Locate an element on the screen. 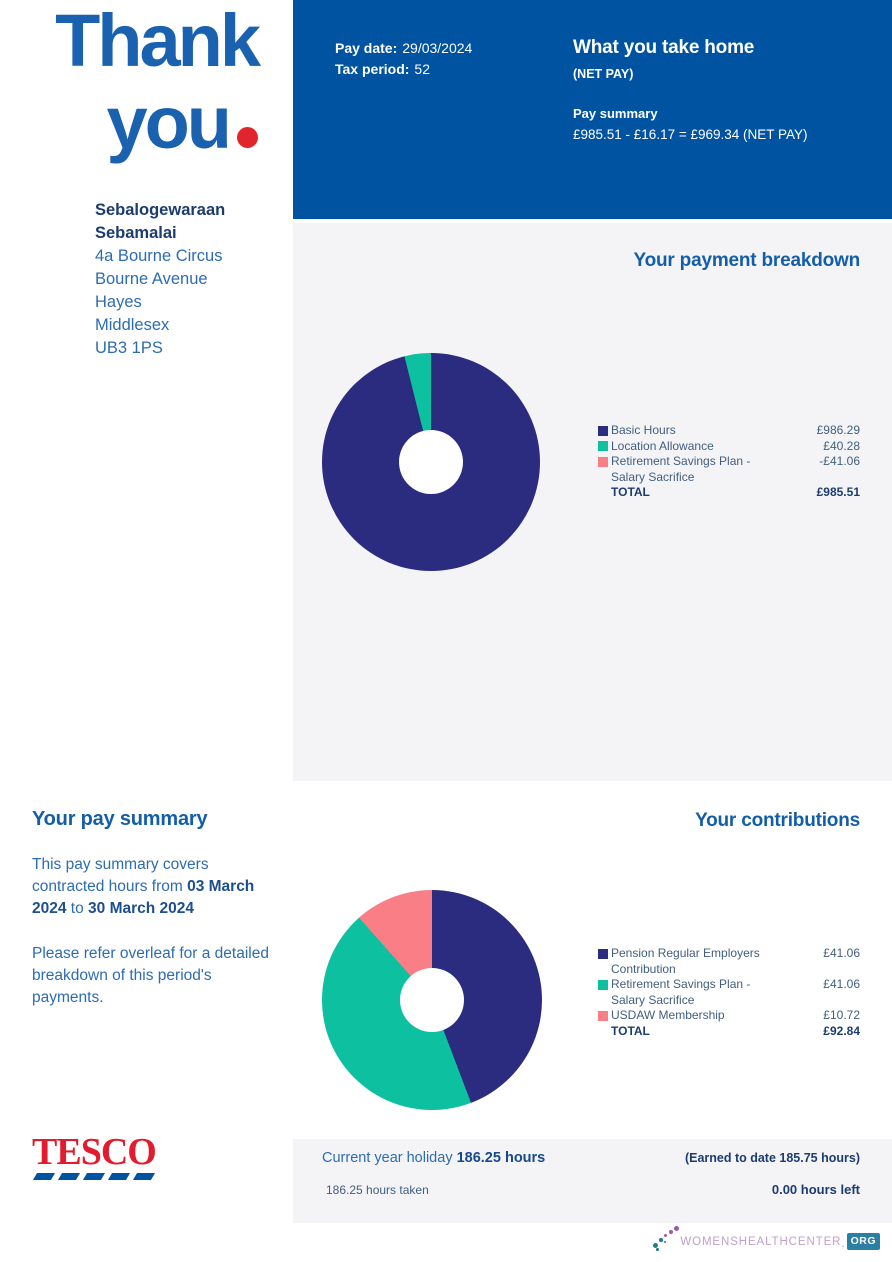 The height and width of the screenshot is (1262, 892). recipient-name-line2: Sebamalai is located at coordinates (136, 233).